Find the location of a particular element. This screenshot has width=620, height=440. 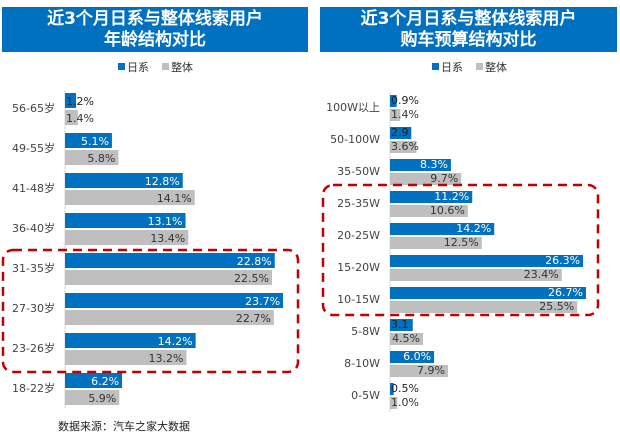

category-label: 20-25W is located at coordinates (358, 235).